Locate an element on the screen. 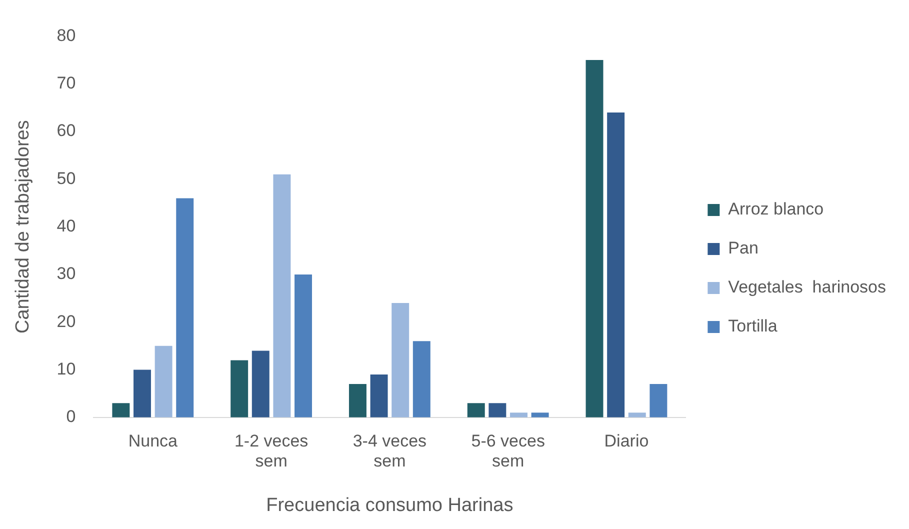  y-tick-label: 30 is located at coordinates (66, 274).